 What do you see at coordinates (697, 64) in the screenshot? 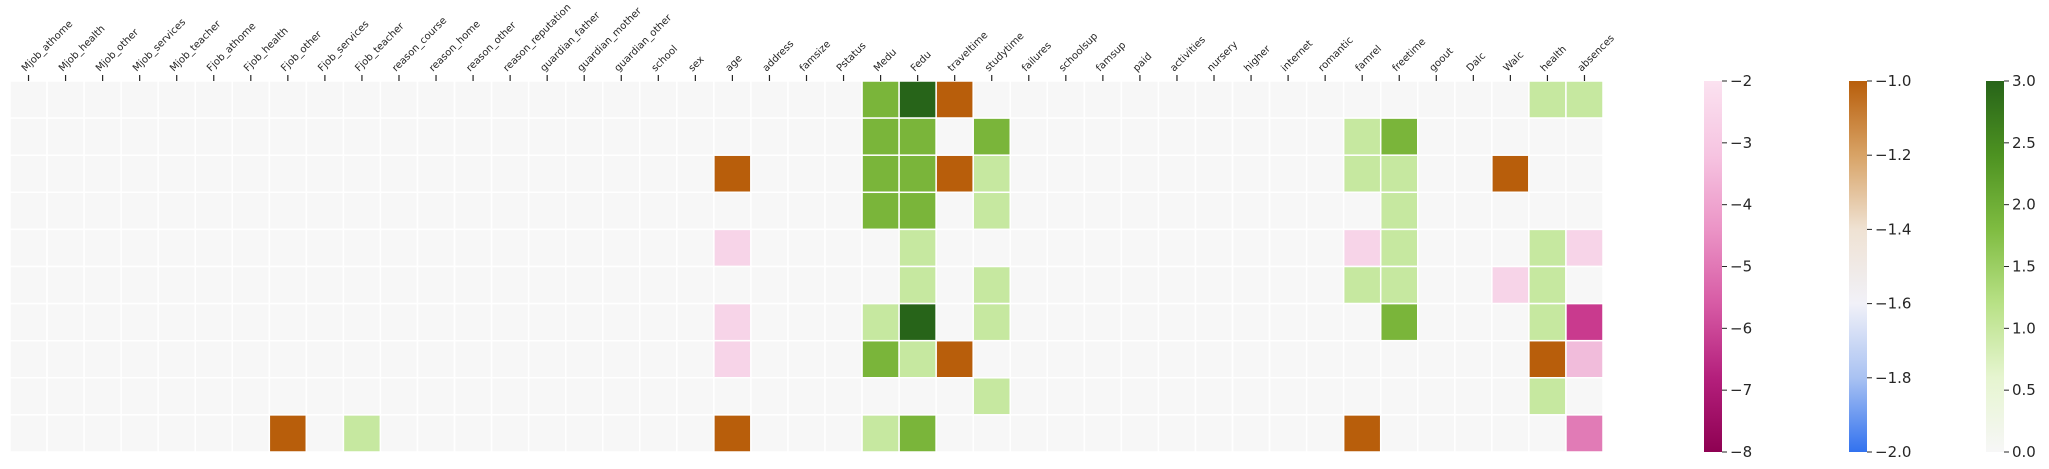
I see `x-tick-label: sex` at bounding box center [697, 64].